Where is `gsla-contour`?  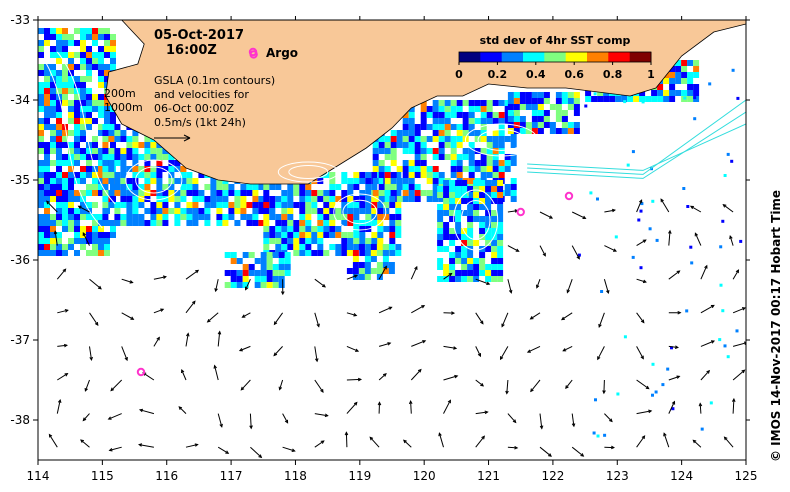
gsla-contour is located at coordinates (154, 180).